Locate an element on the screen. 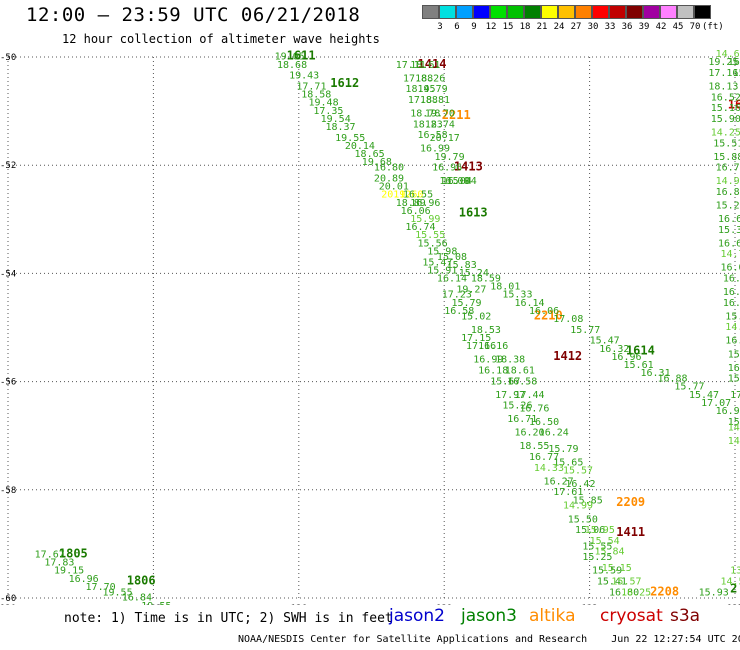 This screenshot has height=650, width=740. swh-value: 15.84 is located at coordinates (609, 552).